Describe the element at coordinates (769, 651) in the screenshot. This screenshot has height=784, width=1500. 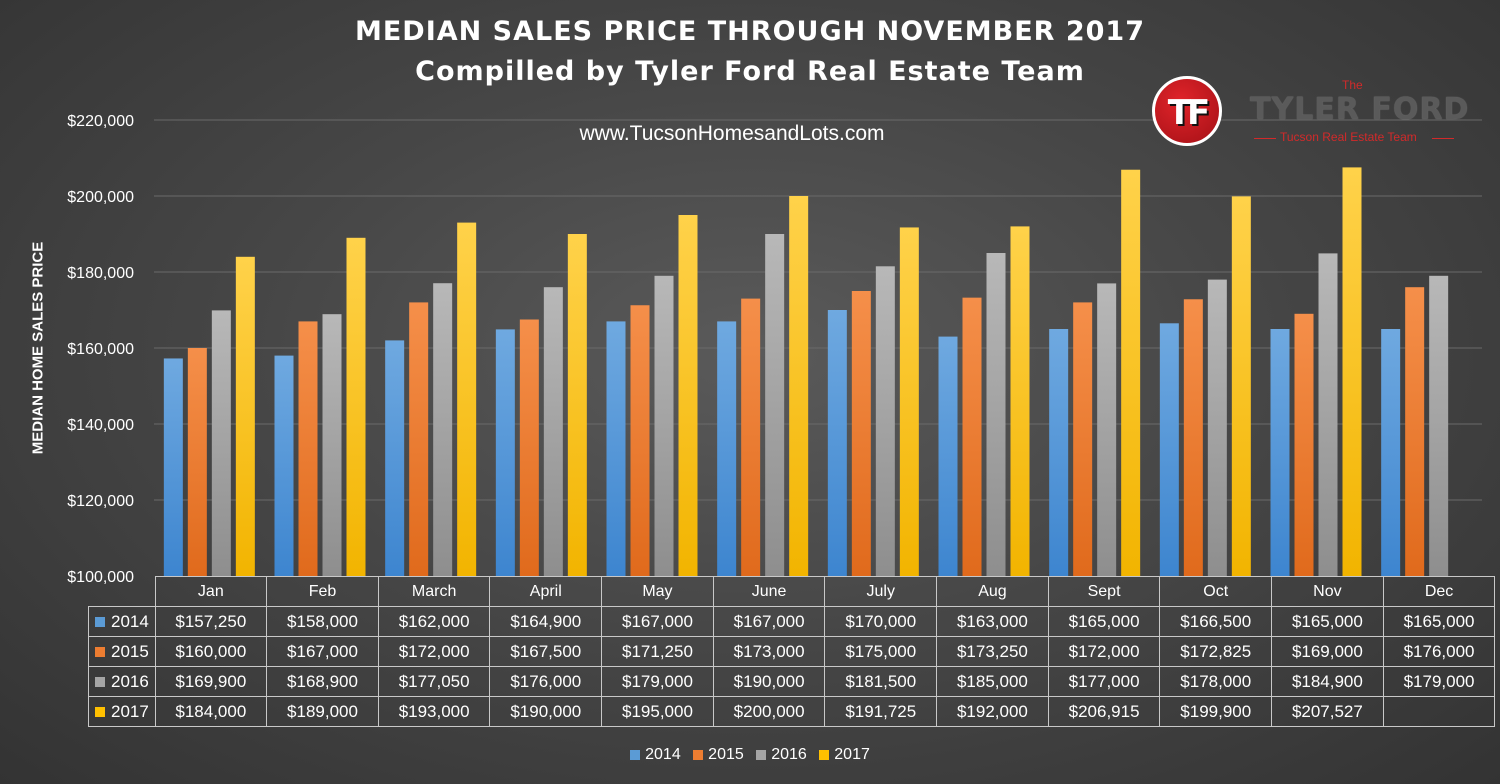
I see `table-cell: $173,000` at that location.